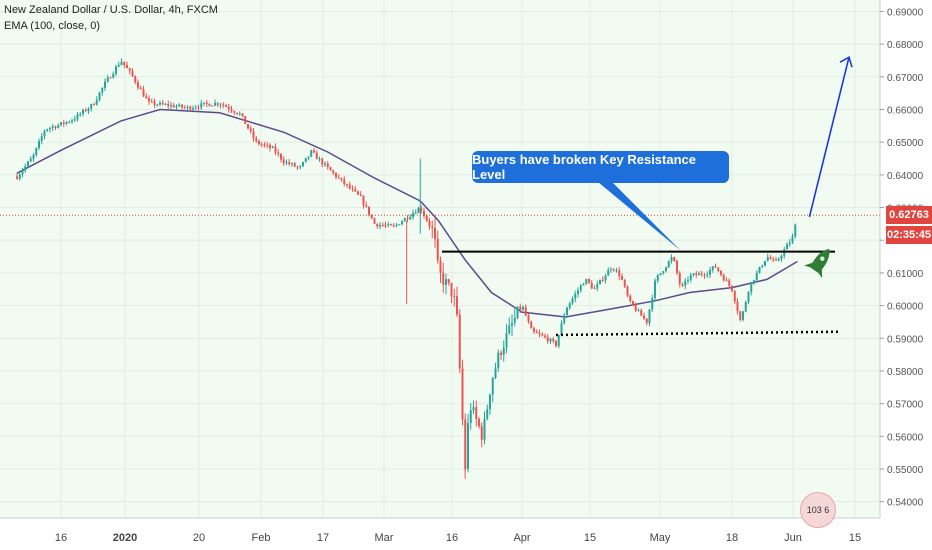 Image resolution: width=932 pixels, height=550 pixels. I want to click on bar-countdown-value: 02:35:45, so click(909, 235).